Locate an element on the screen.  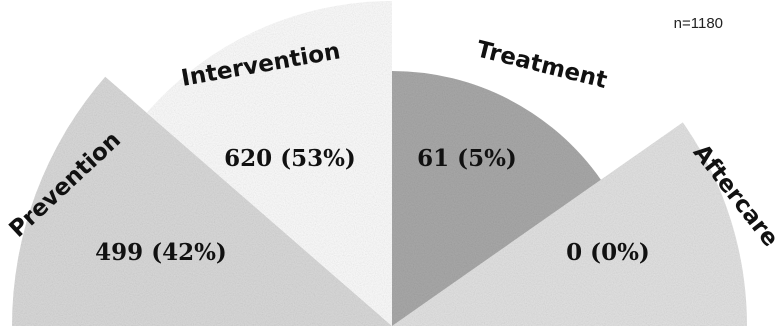
value-label-treatment: 61 (5%) is located at coordinates (467, 158).